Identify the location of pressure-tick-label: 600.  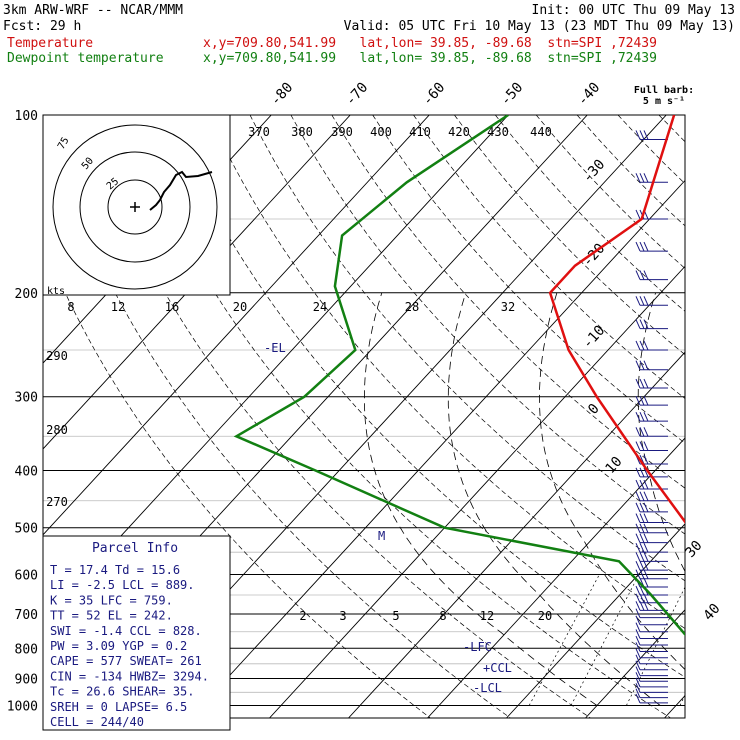
(26, 575).